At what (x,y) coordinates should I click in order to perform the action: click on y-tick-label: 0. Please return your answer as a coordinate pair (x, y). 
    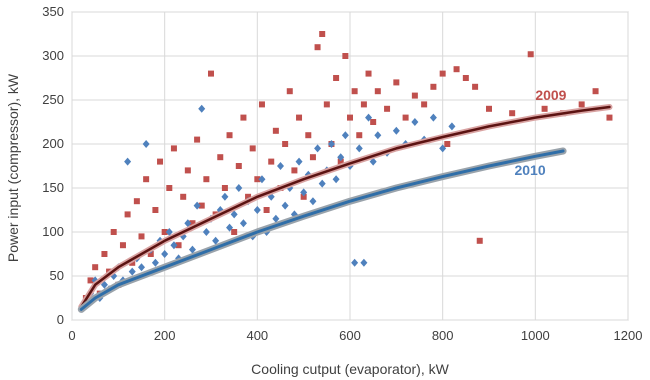
    Looking at the image, I should click on (60, 319).